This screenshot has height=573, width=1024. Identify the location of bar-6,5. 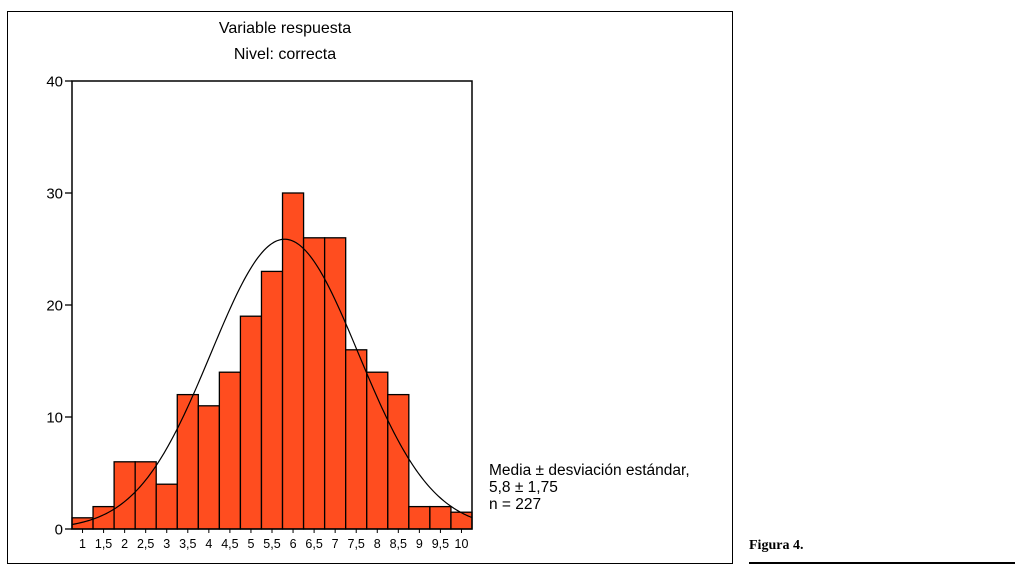
(314, 383).